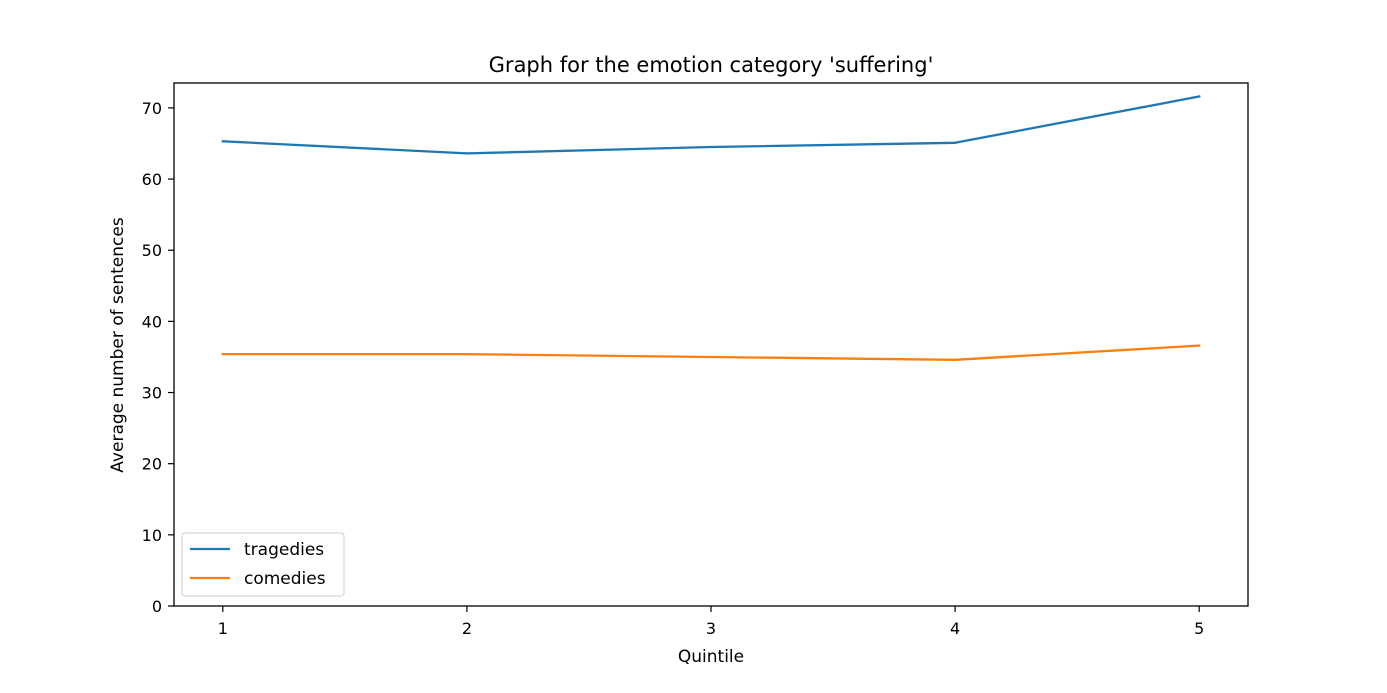  I want to click on x-tick-label: 5, so click(1199, 628).